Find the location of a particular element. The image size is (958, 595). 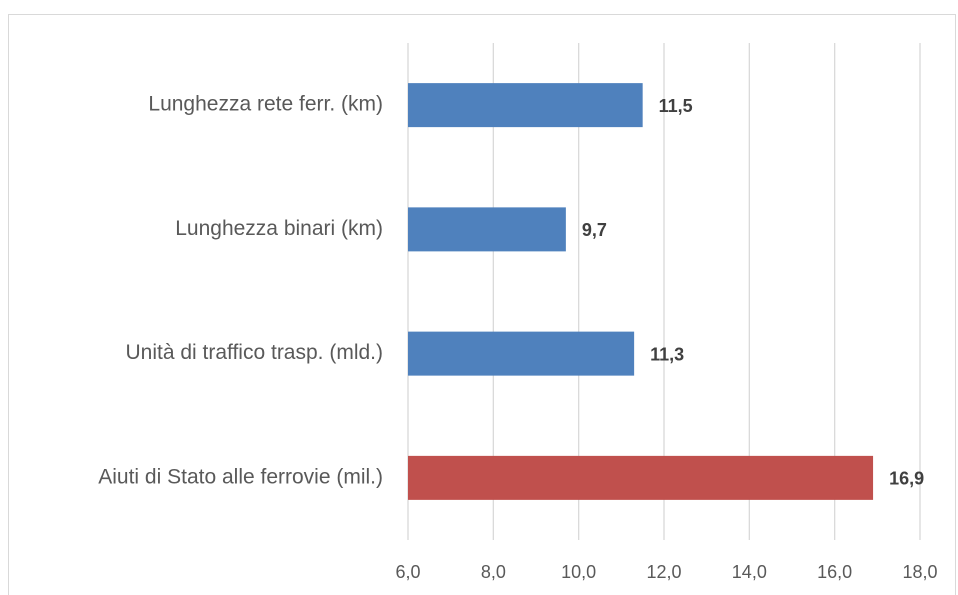

x-tick-label: 14,0 is located at coordinates (749, 572).